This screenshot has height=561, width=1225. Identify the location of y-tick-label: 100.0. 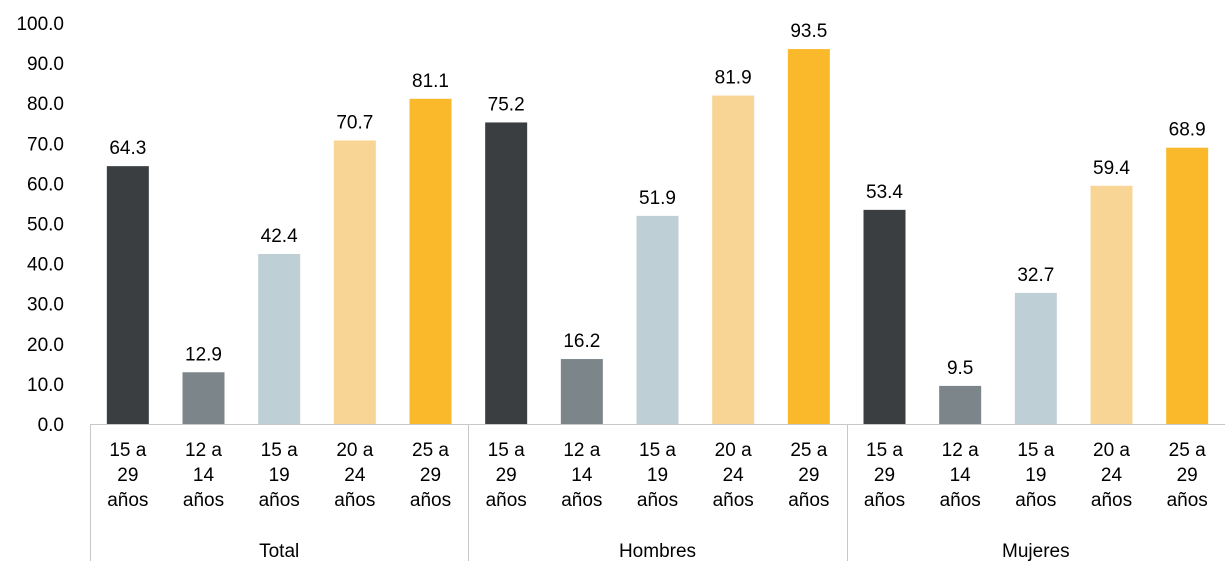
(40, 24).